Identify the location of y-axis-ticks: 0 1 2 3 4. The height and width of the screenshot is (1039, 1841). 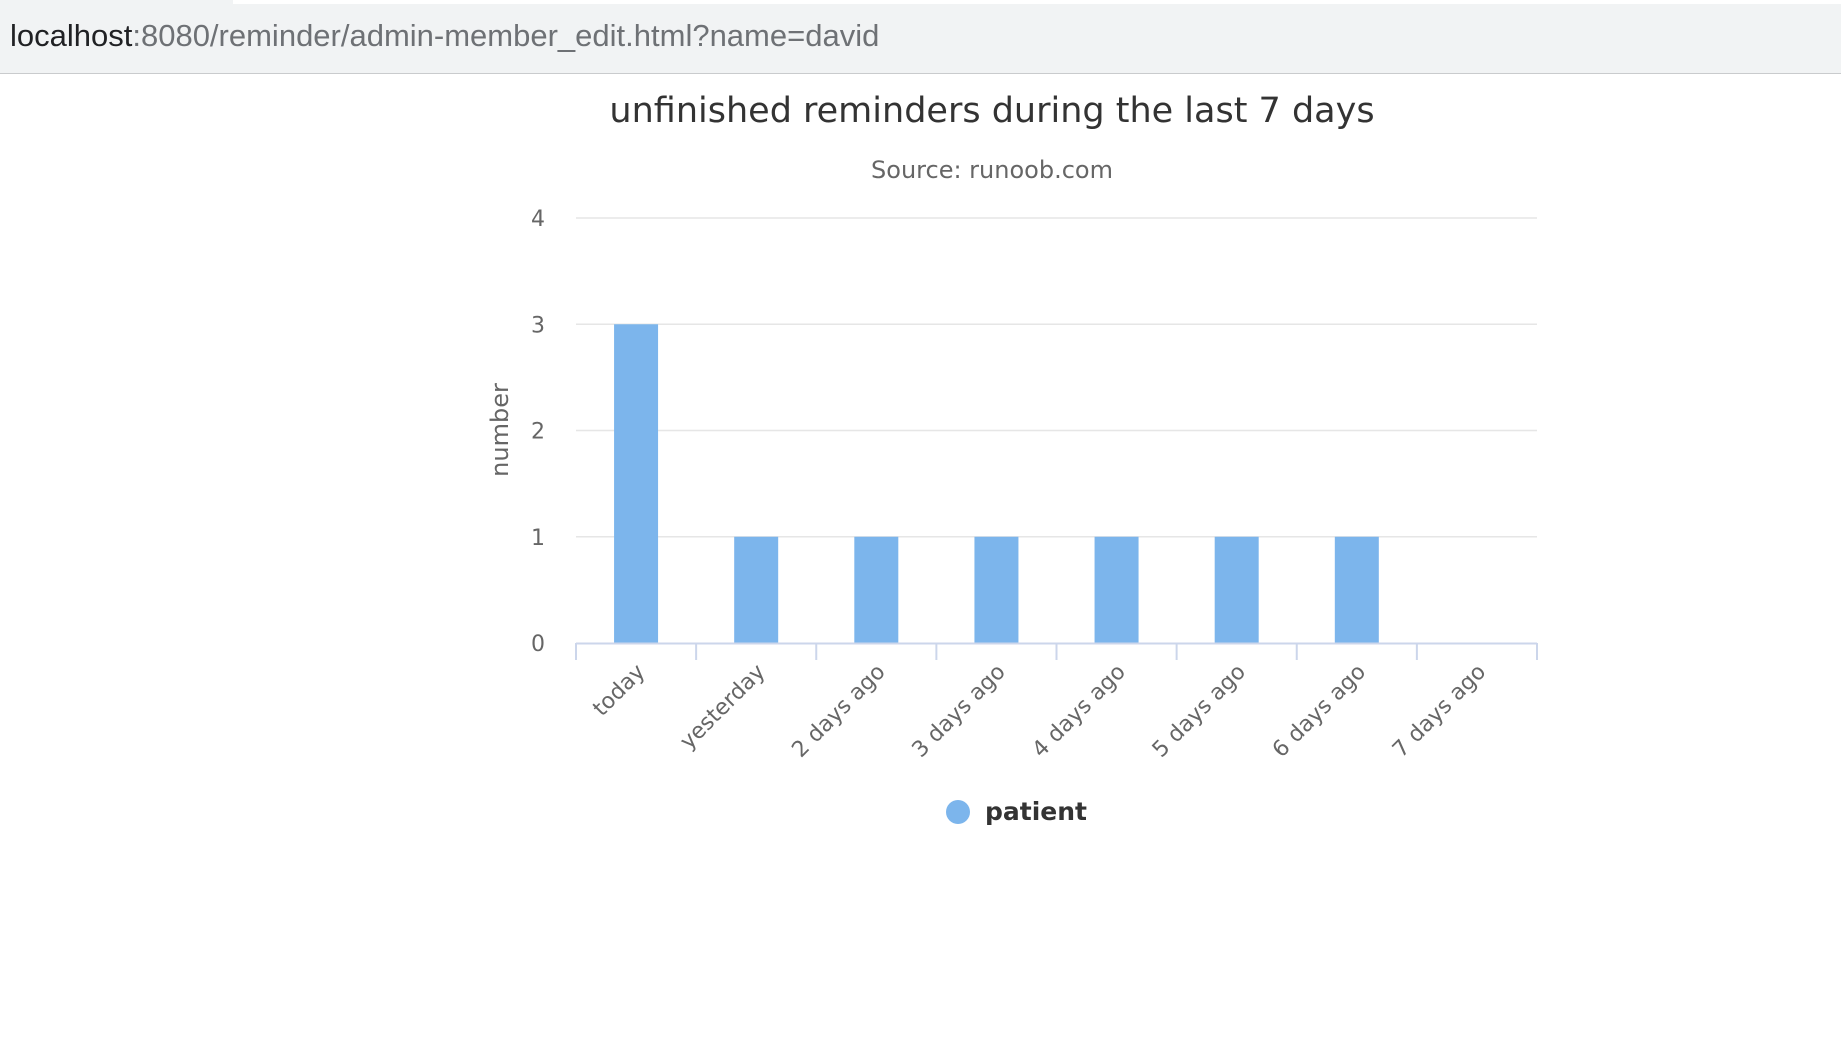
(538, 432).